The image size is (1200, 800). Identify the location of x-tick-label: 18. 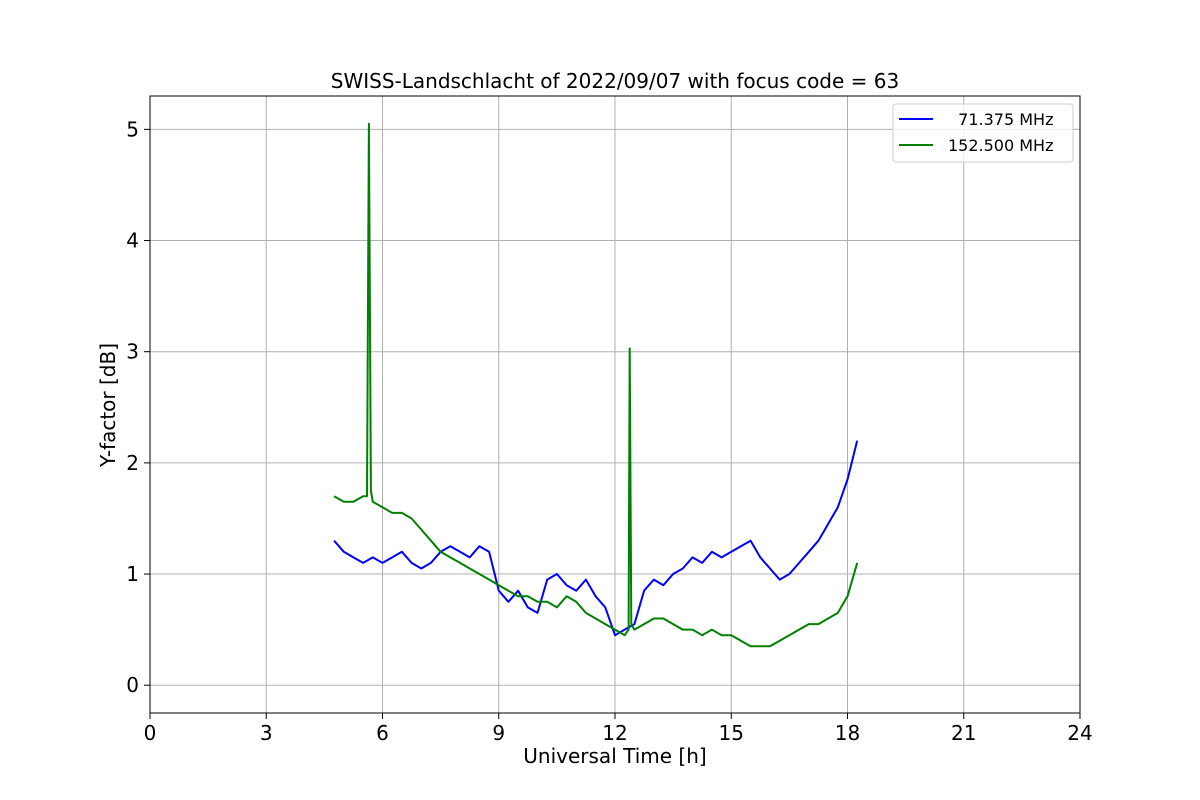
(847, 733).